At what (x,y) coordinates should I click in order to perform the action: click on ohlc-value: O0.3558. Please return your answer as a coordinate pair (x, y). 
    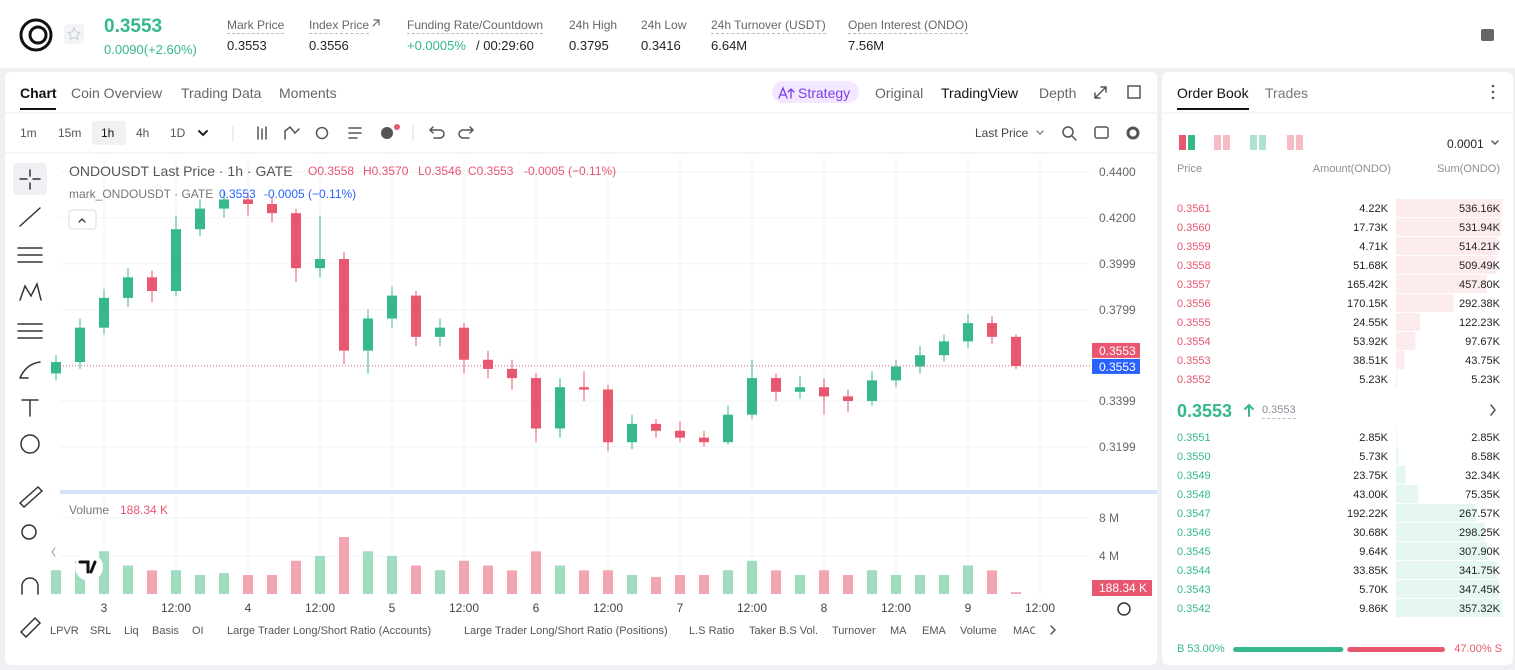
    Looking at the image, I should click on (331, 171).